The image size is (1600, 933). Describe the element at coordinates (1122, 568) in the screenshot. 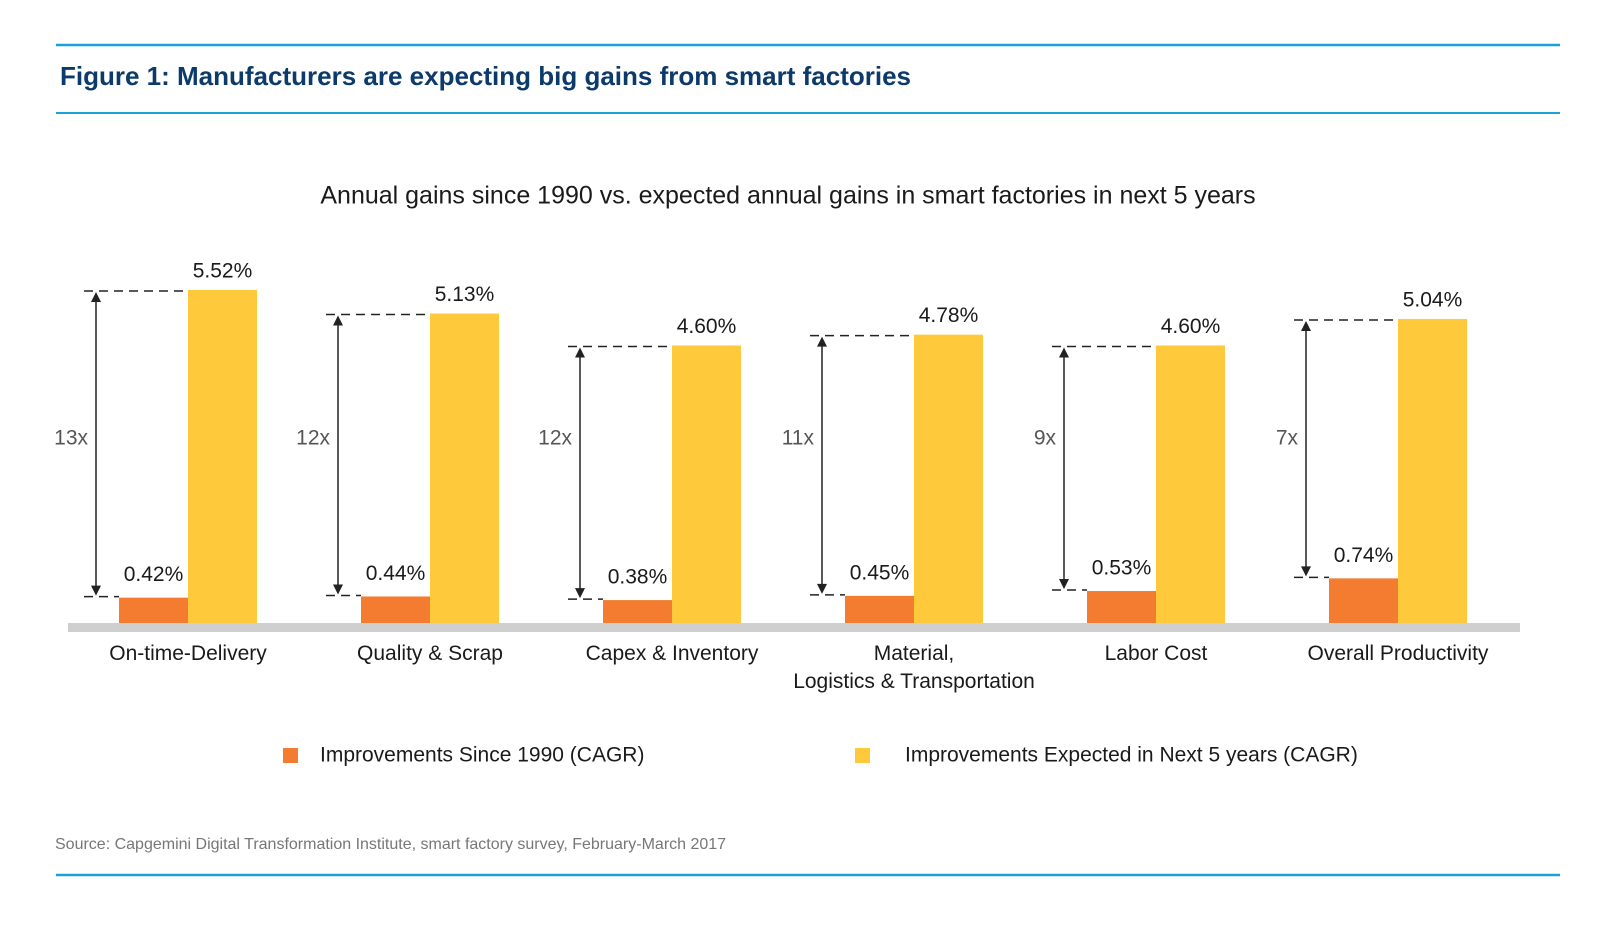

I see `value-label: 0.53%` at that location.